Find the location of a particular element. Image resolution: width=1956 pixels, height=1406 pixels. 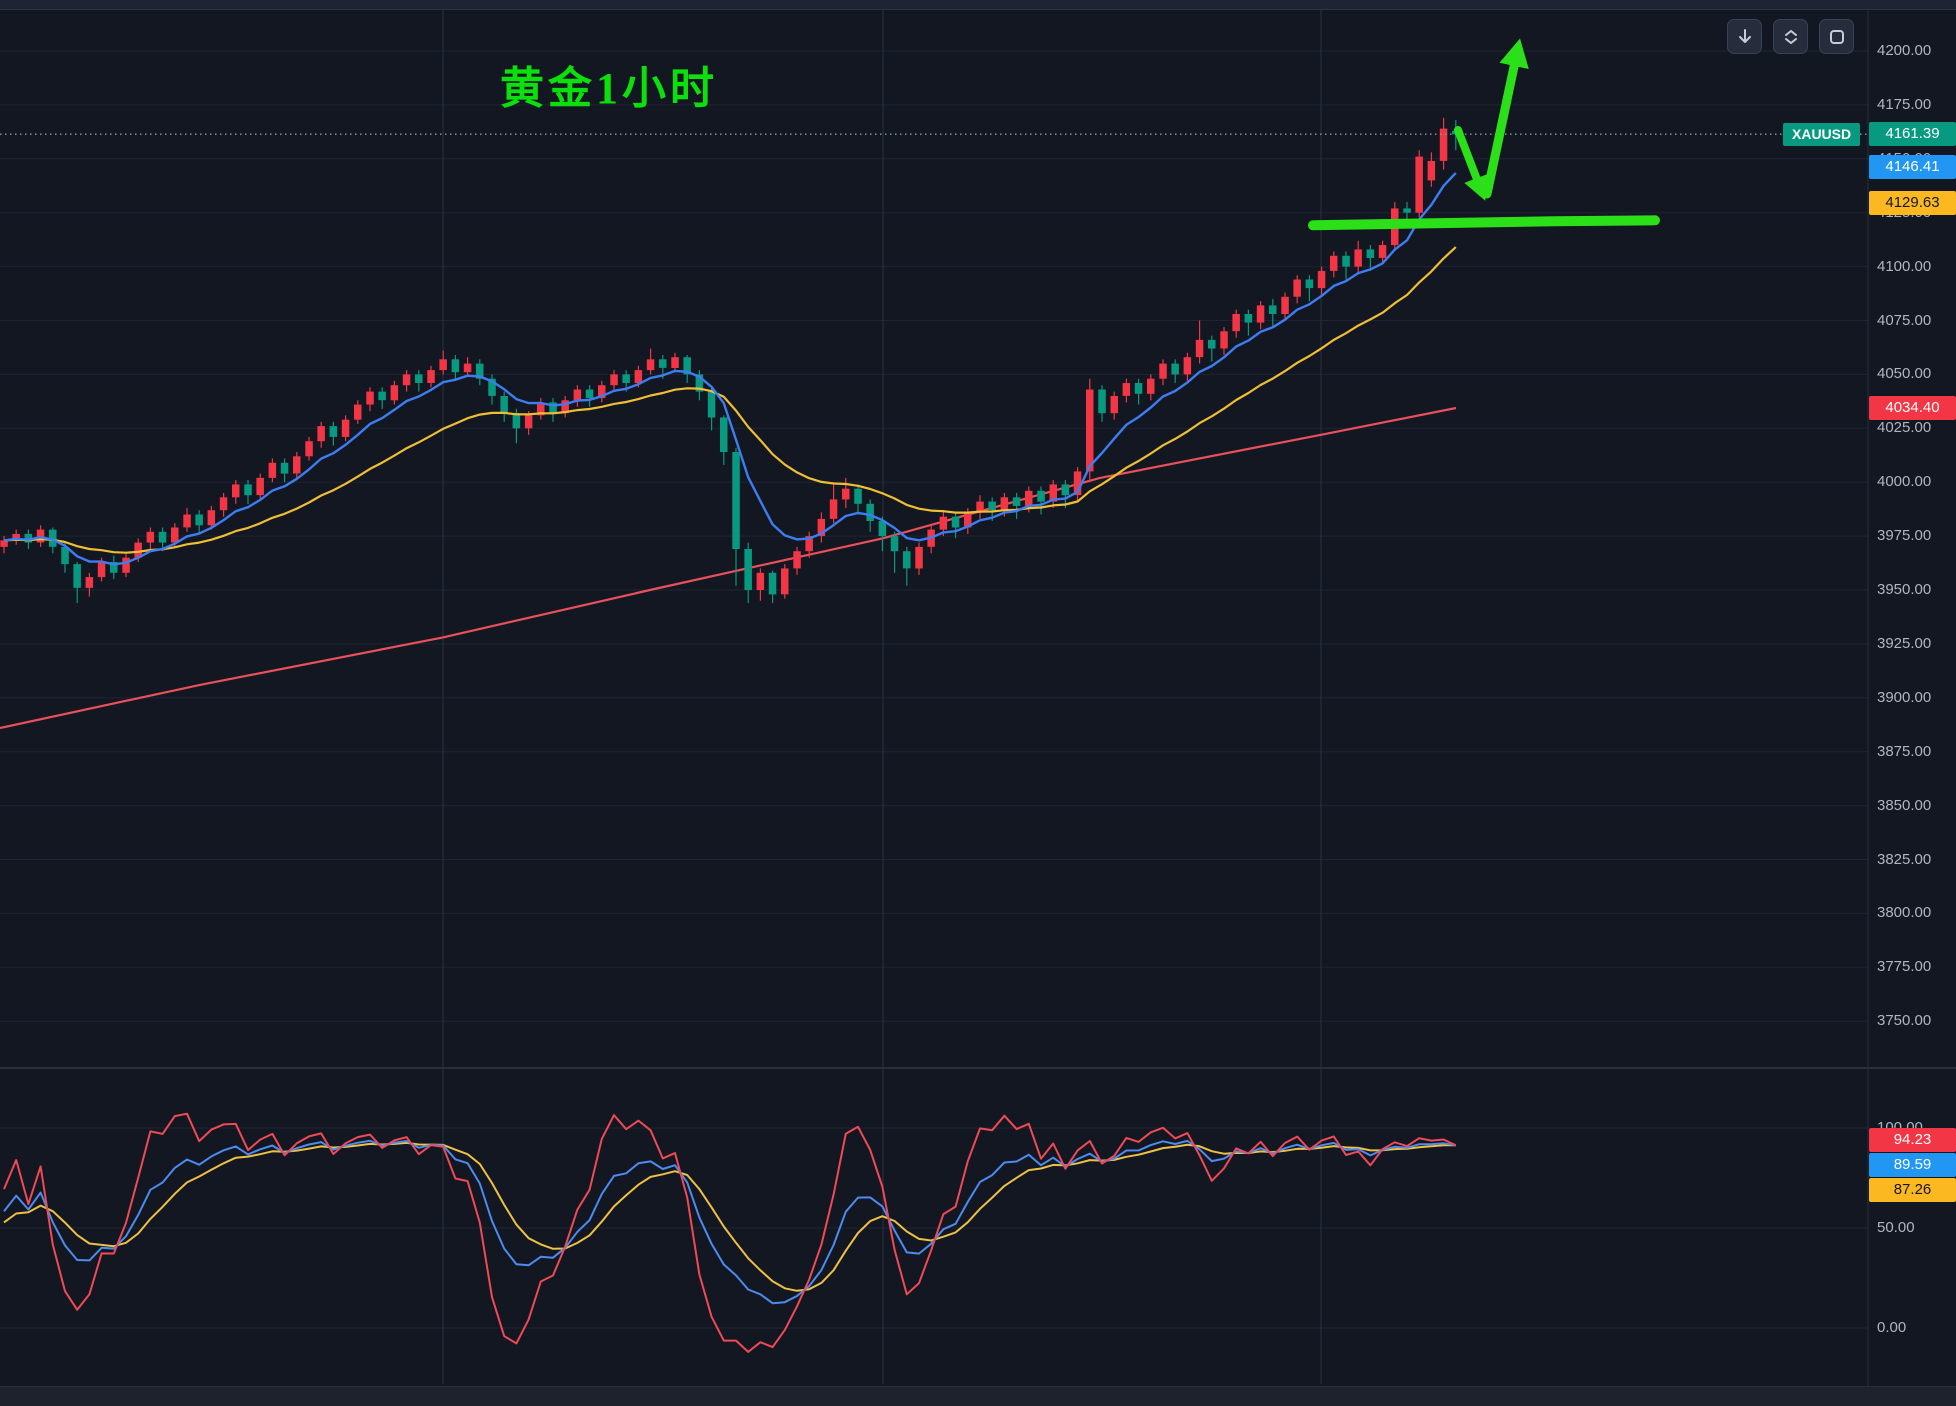

hand-drawings is located at coordinates (1484, 134).